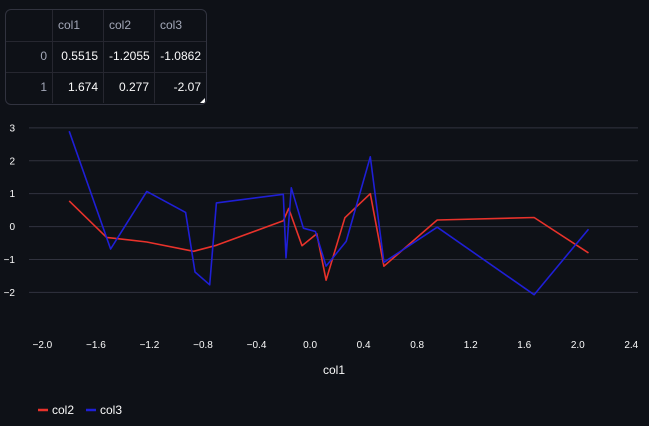 This screenshot has height=426, width=649. Describe the element at coordinates (78, 56) in the screenshot. I see `table-cell: 0.5515` at that location.